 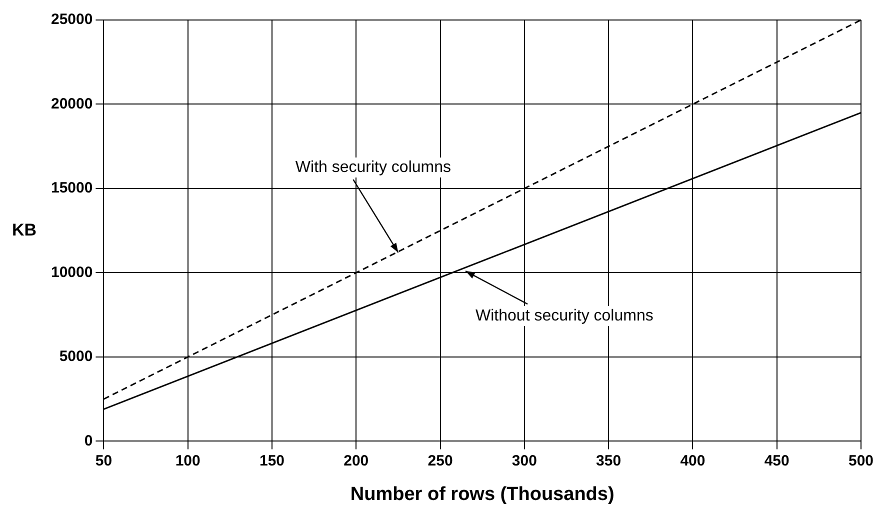 I want to click on x-tick-label: 100, so click(x=187, y=461).